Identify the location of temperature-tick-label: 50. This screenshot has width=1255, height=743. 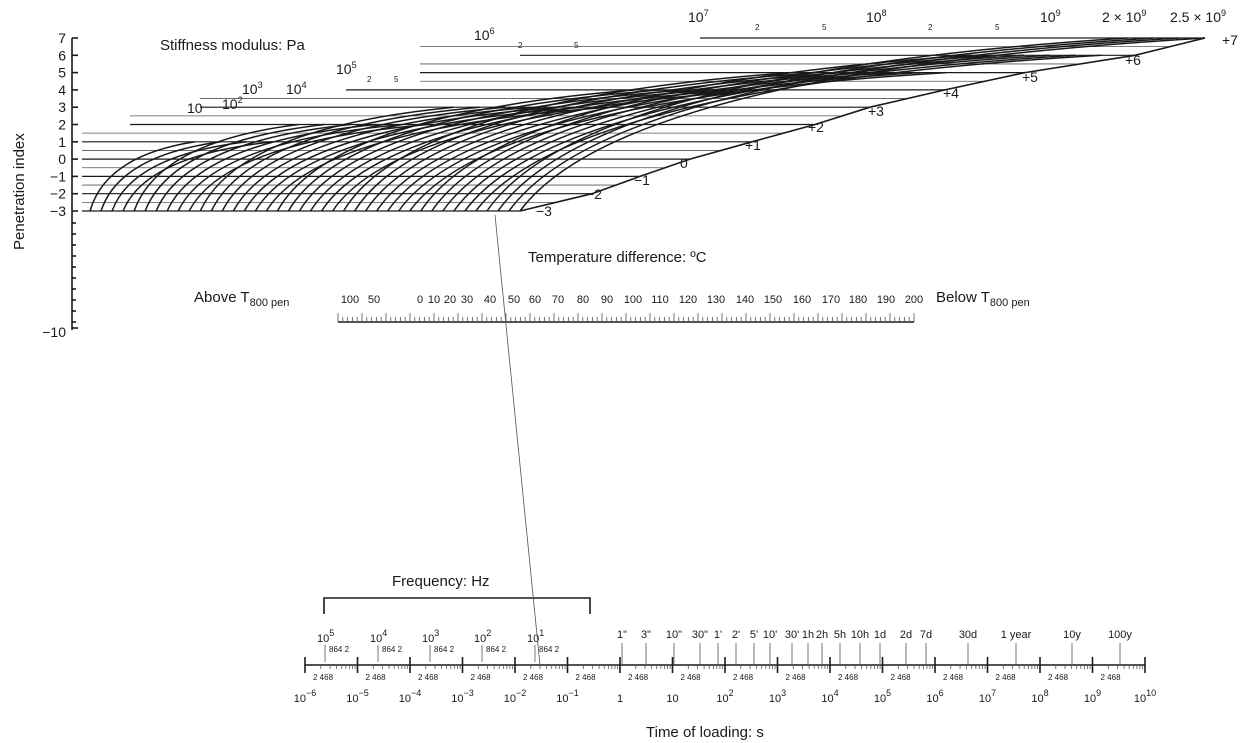
(514, 300).